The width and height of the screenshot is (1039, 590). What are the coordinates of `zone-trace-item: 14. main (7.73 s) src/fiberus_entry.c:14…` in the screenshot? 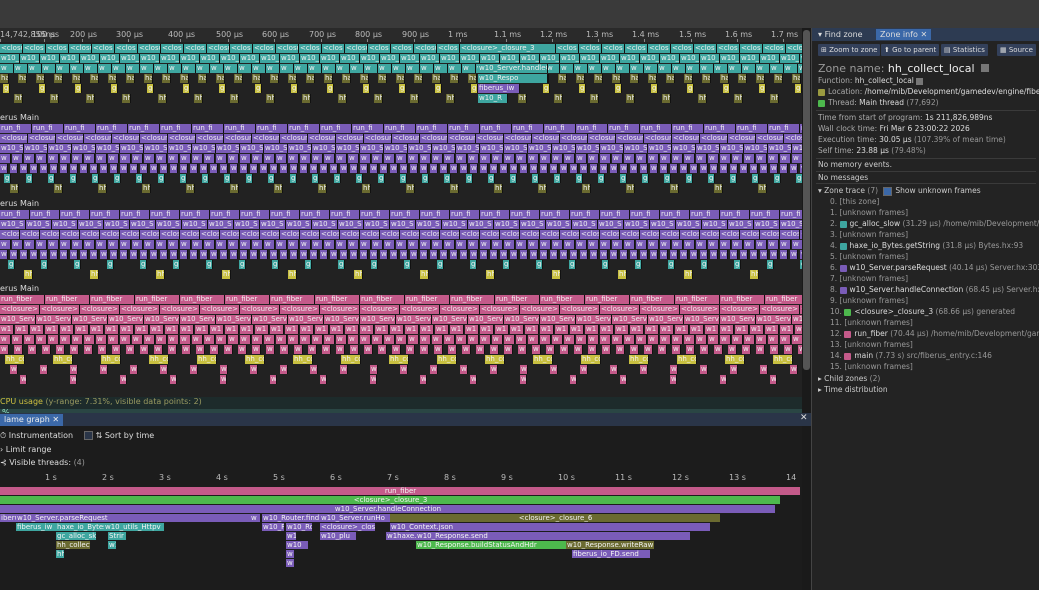 It's located at (911, 355).